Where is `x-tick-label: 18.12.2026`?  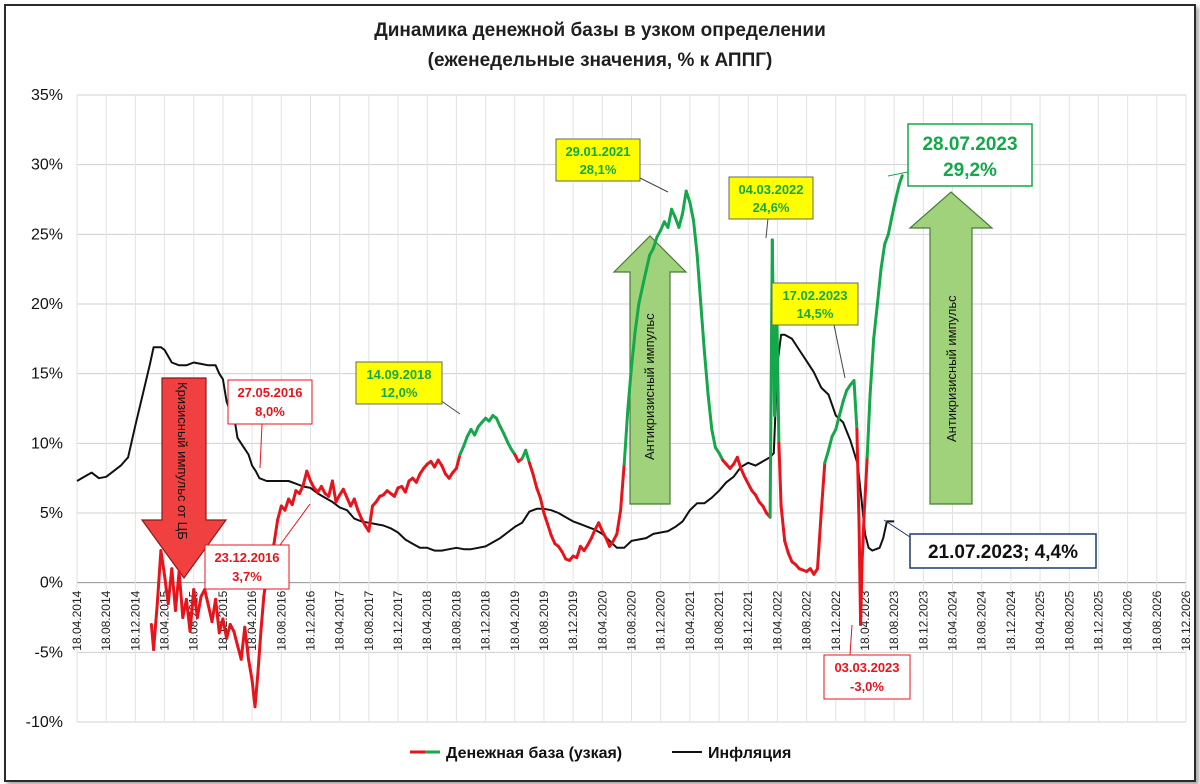
x-tick-label: 18.12.2026 is located at coordinates (1186, 620).